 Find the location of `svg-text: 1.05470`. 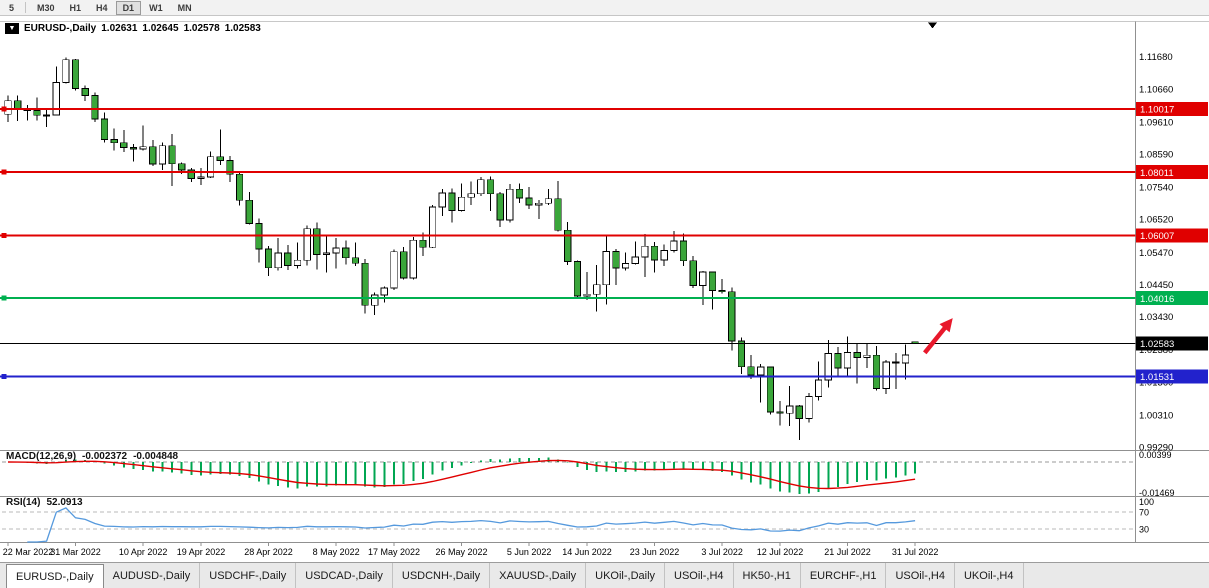

svg-text: 1.05470 is located at coordinates (1156, 253).